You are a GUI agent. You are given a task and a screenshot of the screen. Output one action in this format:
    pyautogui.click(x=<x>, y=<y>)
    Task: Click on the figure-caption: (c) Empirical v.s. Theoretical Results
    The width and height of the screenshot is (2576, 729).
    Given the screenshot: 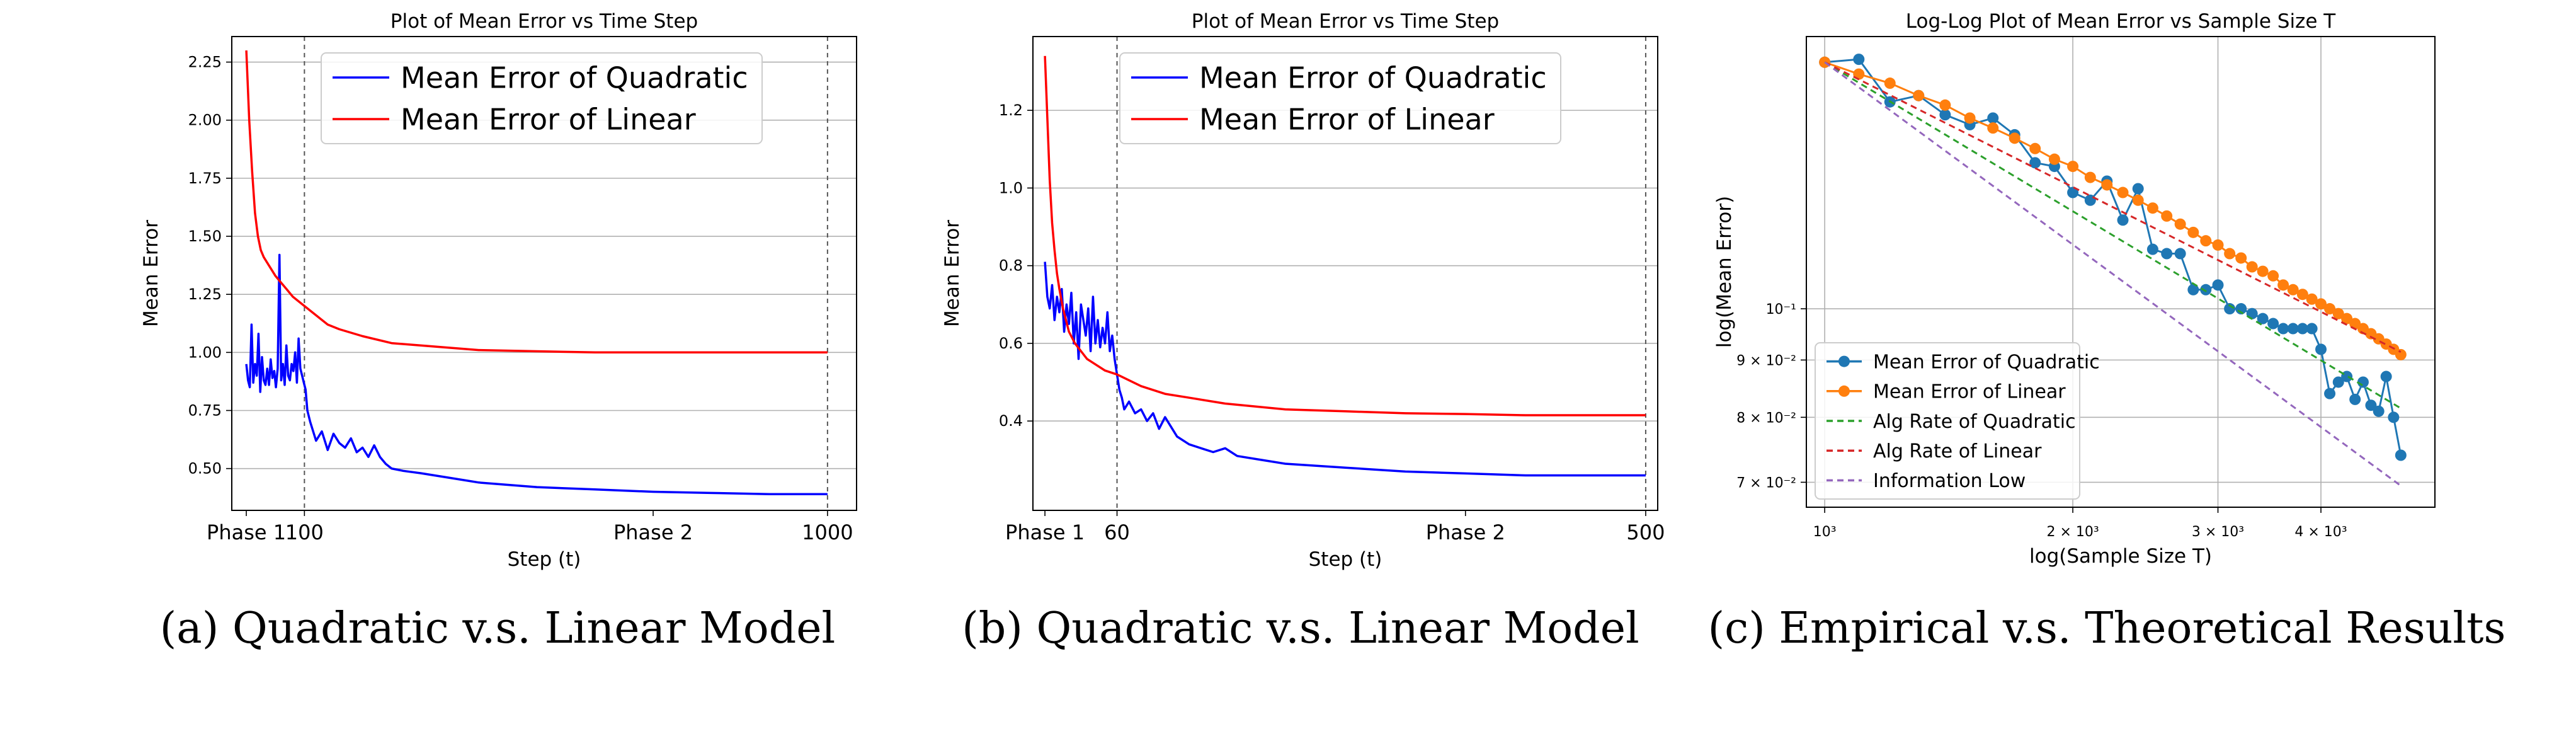 What is the action you would take?
    pyautogui.click(x=2107, y=628)
    